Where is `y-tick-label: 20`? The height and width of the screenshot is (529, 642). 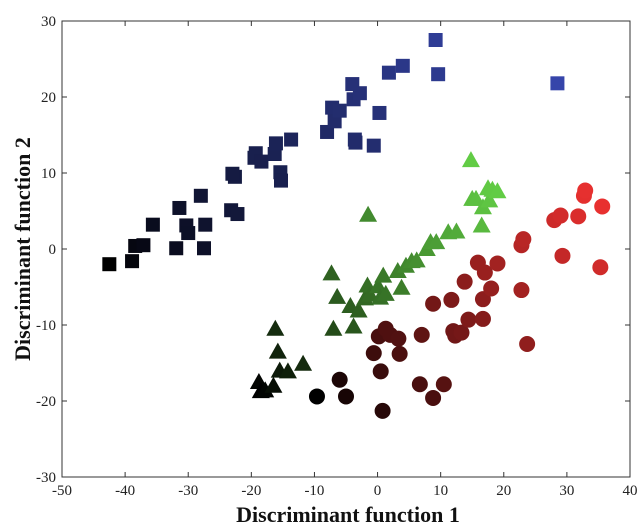
y-tick-label: 20 is located at coordinates (48, 98).